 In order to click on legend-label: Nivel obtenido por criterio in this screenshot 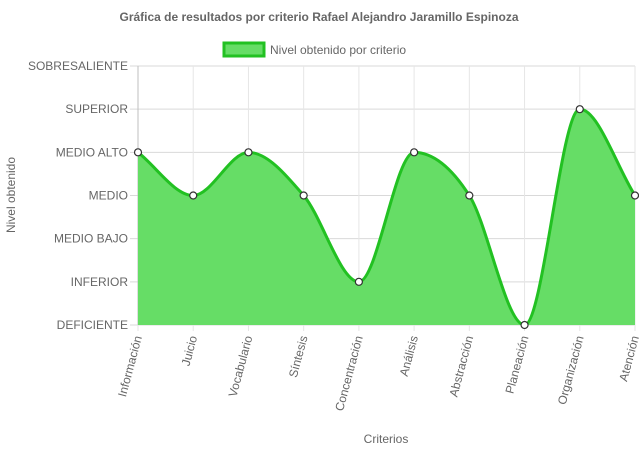, I will do `click(338, 50)`.